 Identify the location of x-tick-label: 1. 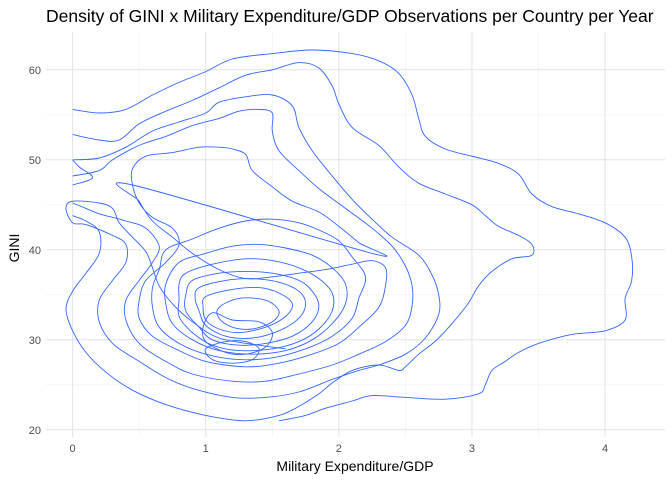
(206, 449).